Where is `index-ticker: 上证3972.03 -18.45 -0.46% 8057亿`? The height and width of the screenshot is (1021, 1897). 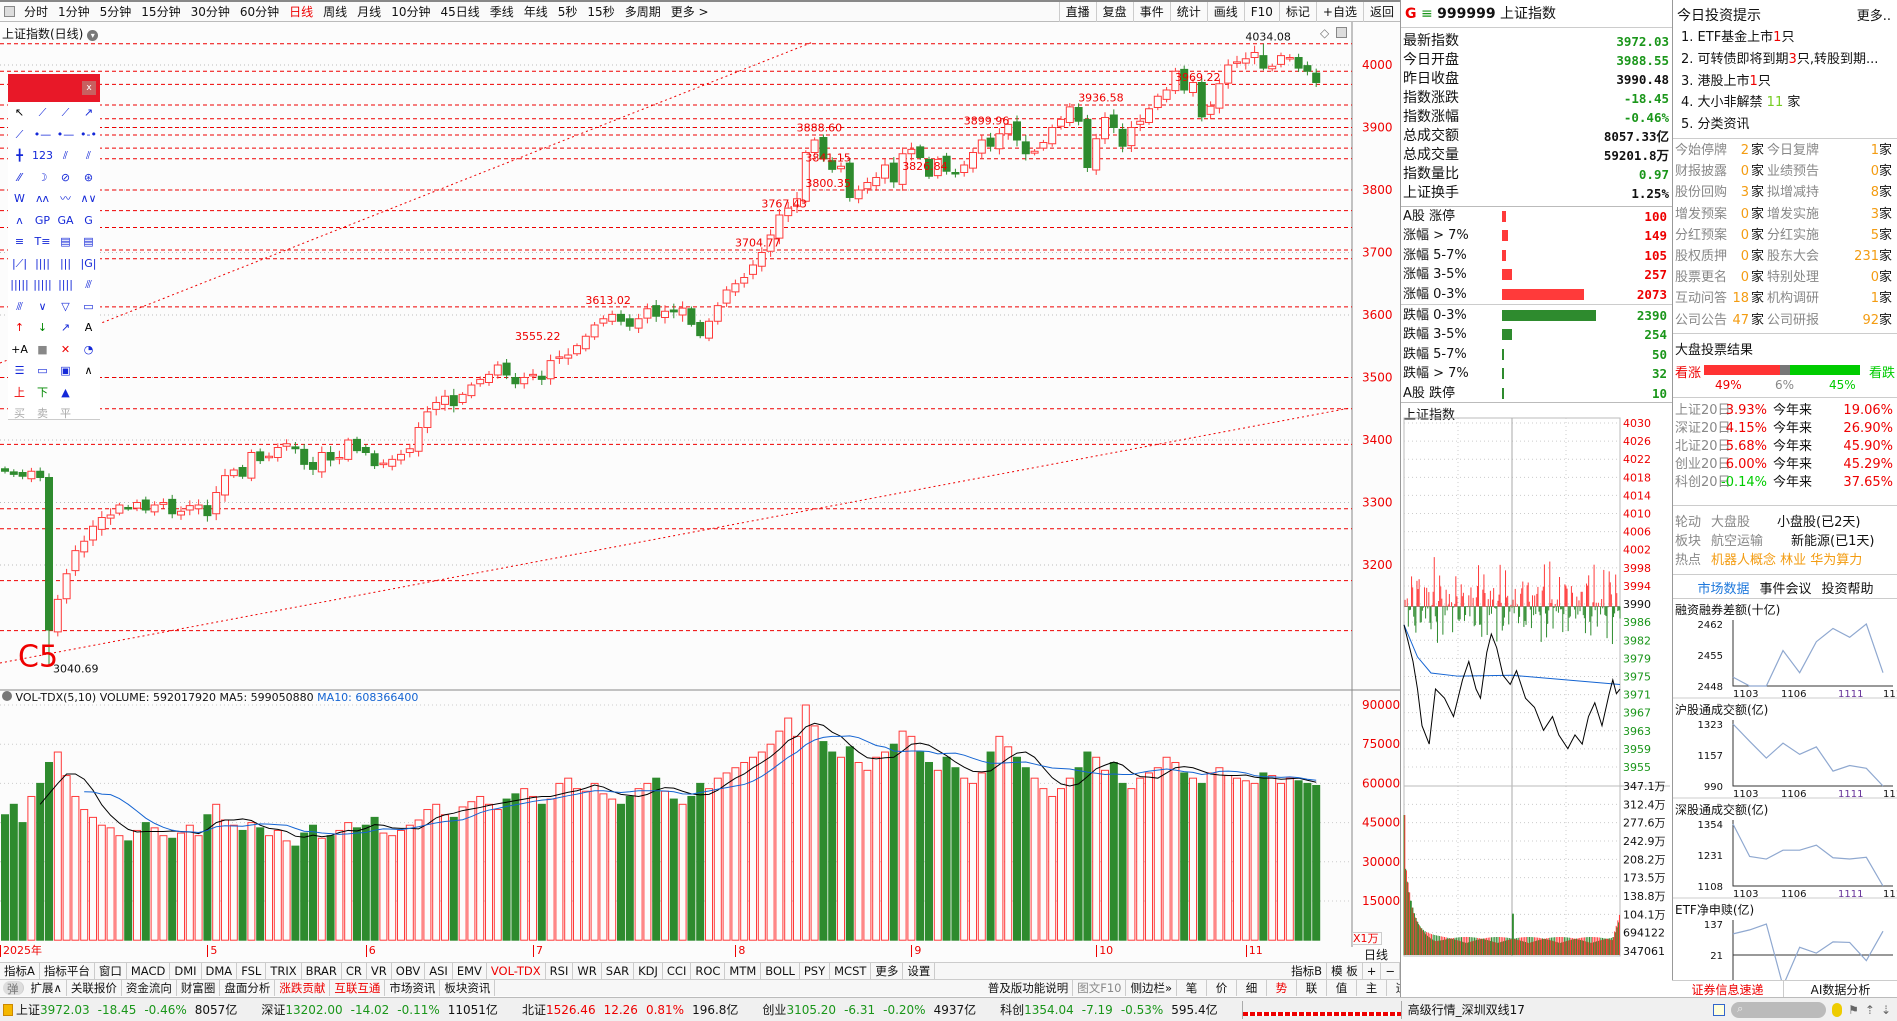 index-ticker: 上证3972.03 -18.45 -0.46% 8057亿 is located at coordinates (130, 1009).